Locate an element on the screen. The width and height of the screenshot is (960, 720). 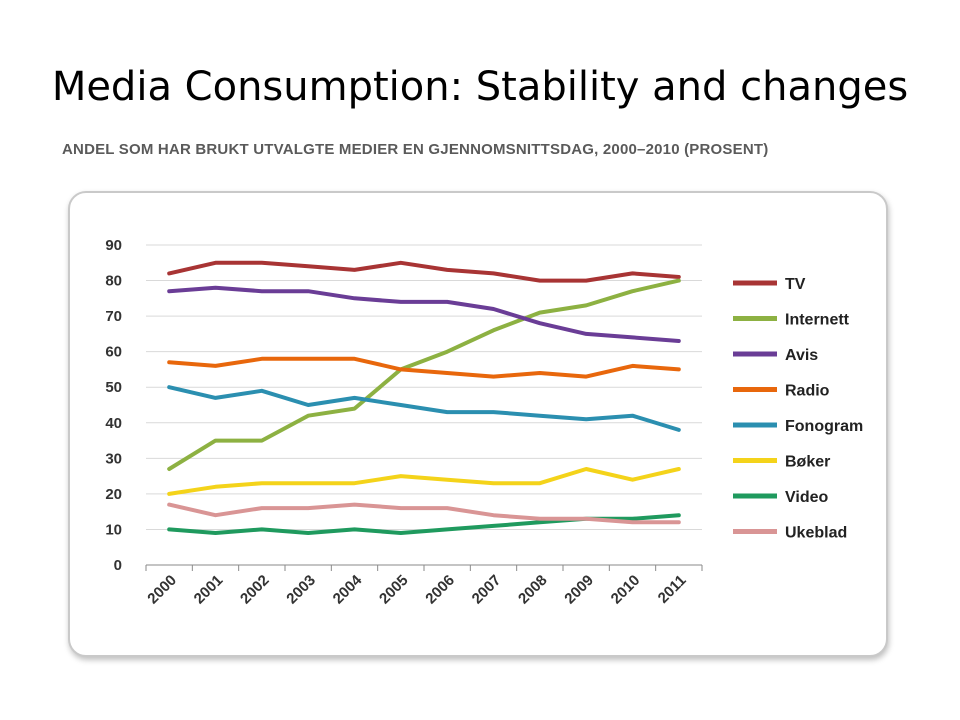
y-tick-label: 80 is located at coordinates (113, 281).